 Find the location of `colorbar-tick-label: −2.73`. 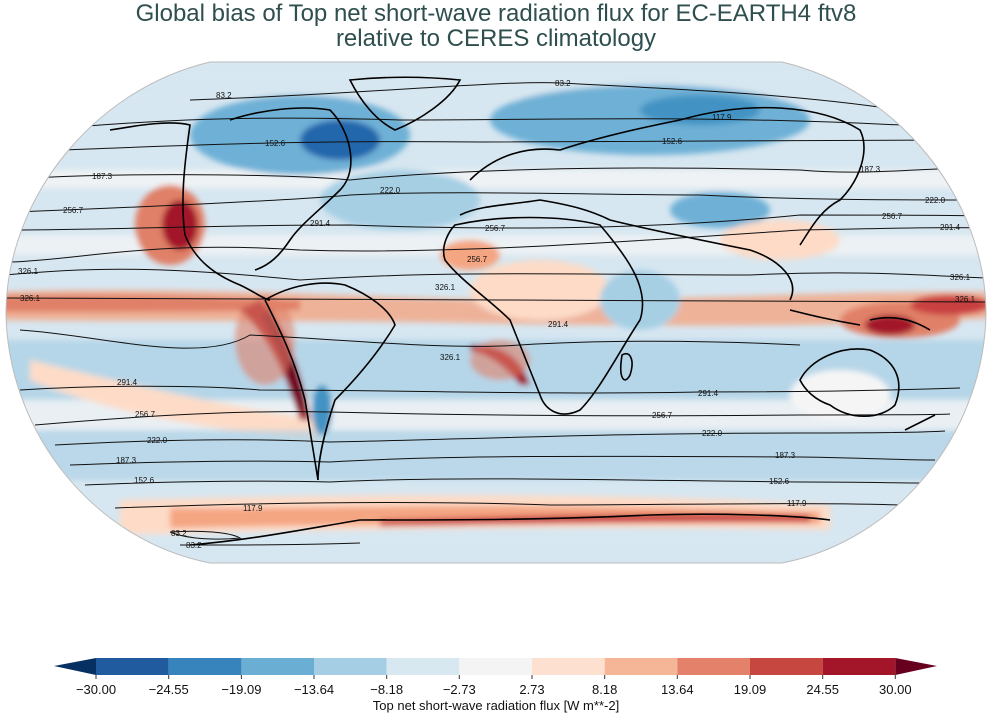

colorbar-tick-label: −2.73 is located at coordinates (459, 689).